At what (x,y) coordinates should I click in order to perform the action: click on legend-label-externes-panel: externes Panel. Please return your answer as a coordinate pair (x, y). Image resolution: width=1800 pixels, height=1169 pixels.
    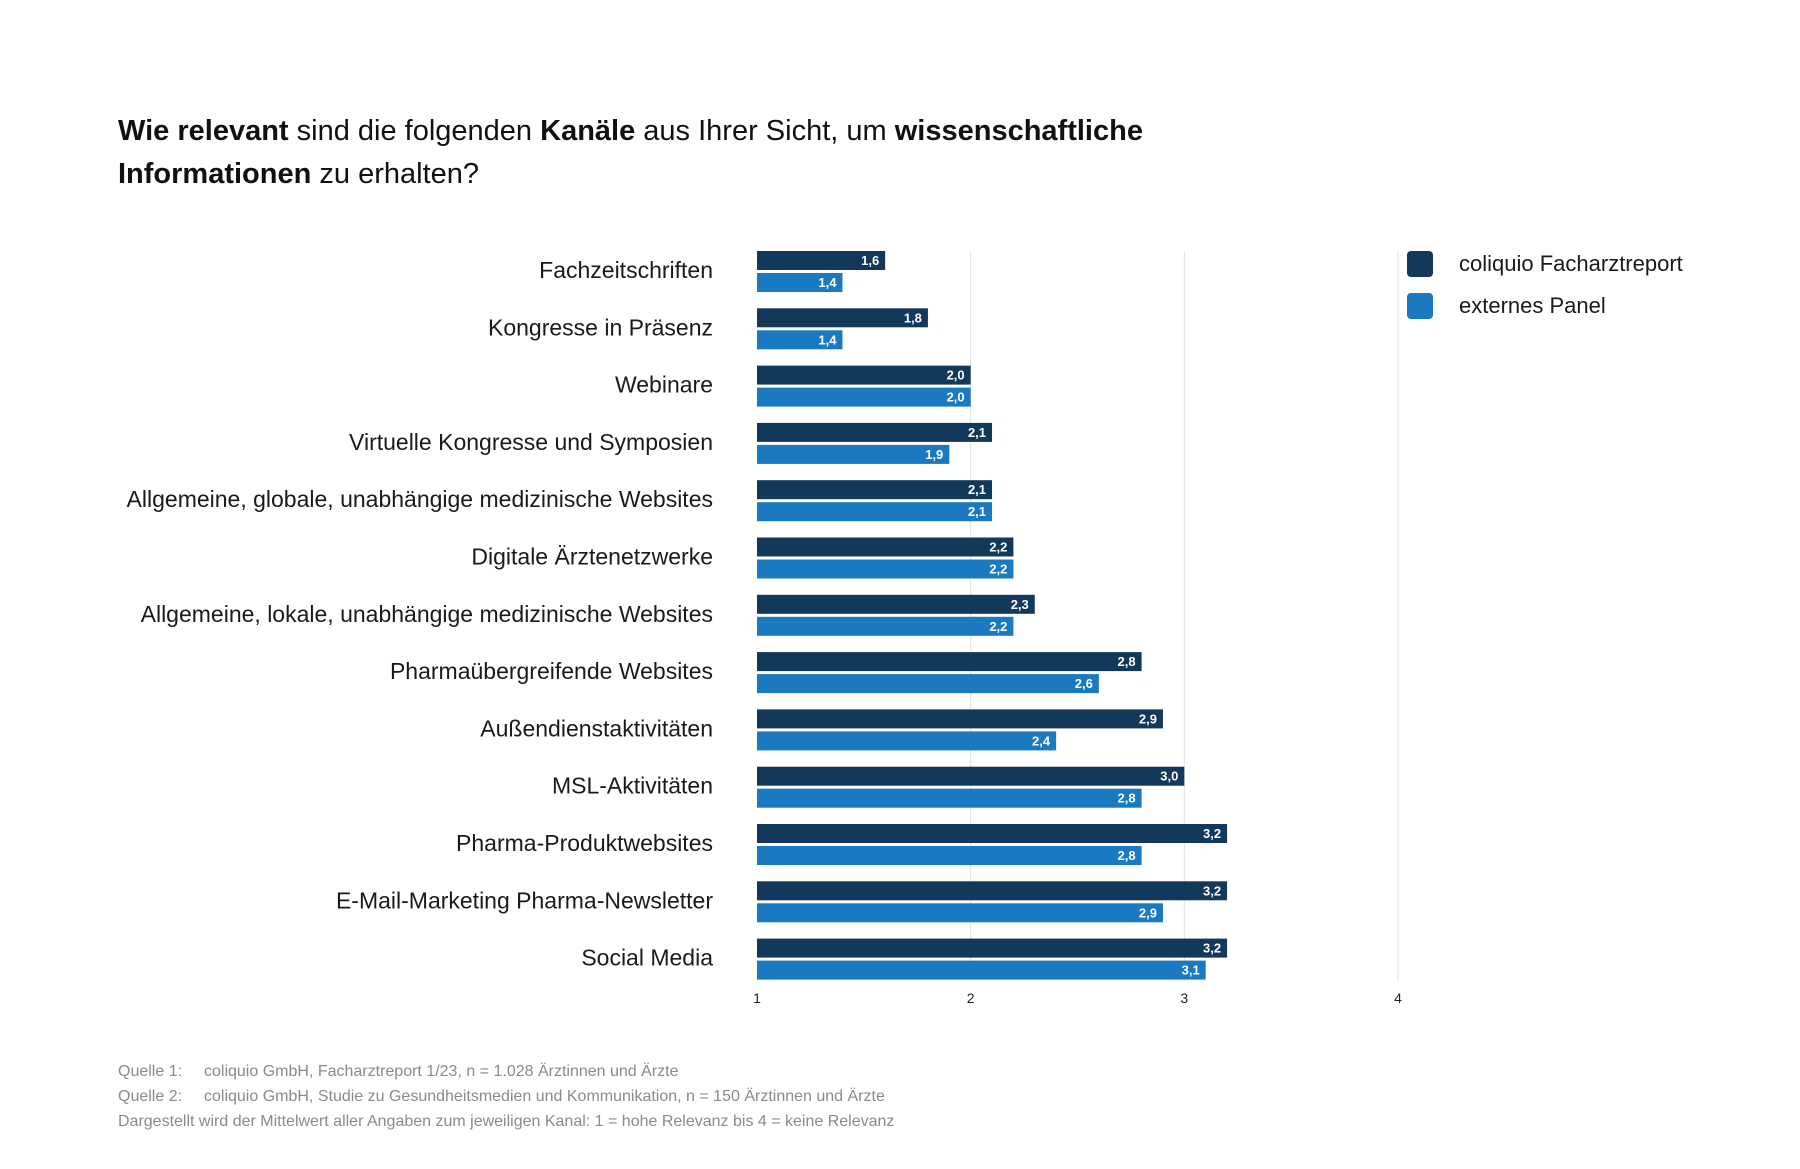
    Looking at the image, I should click on (1532, 305).